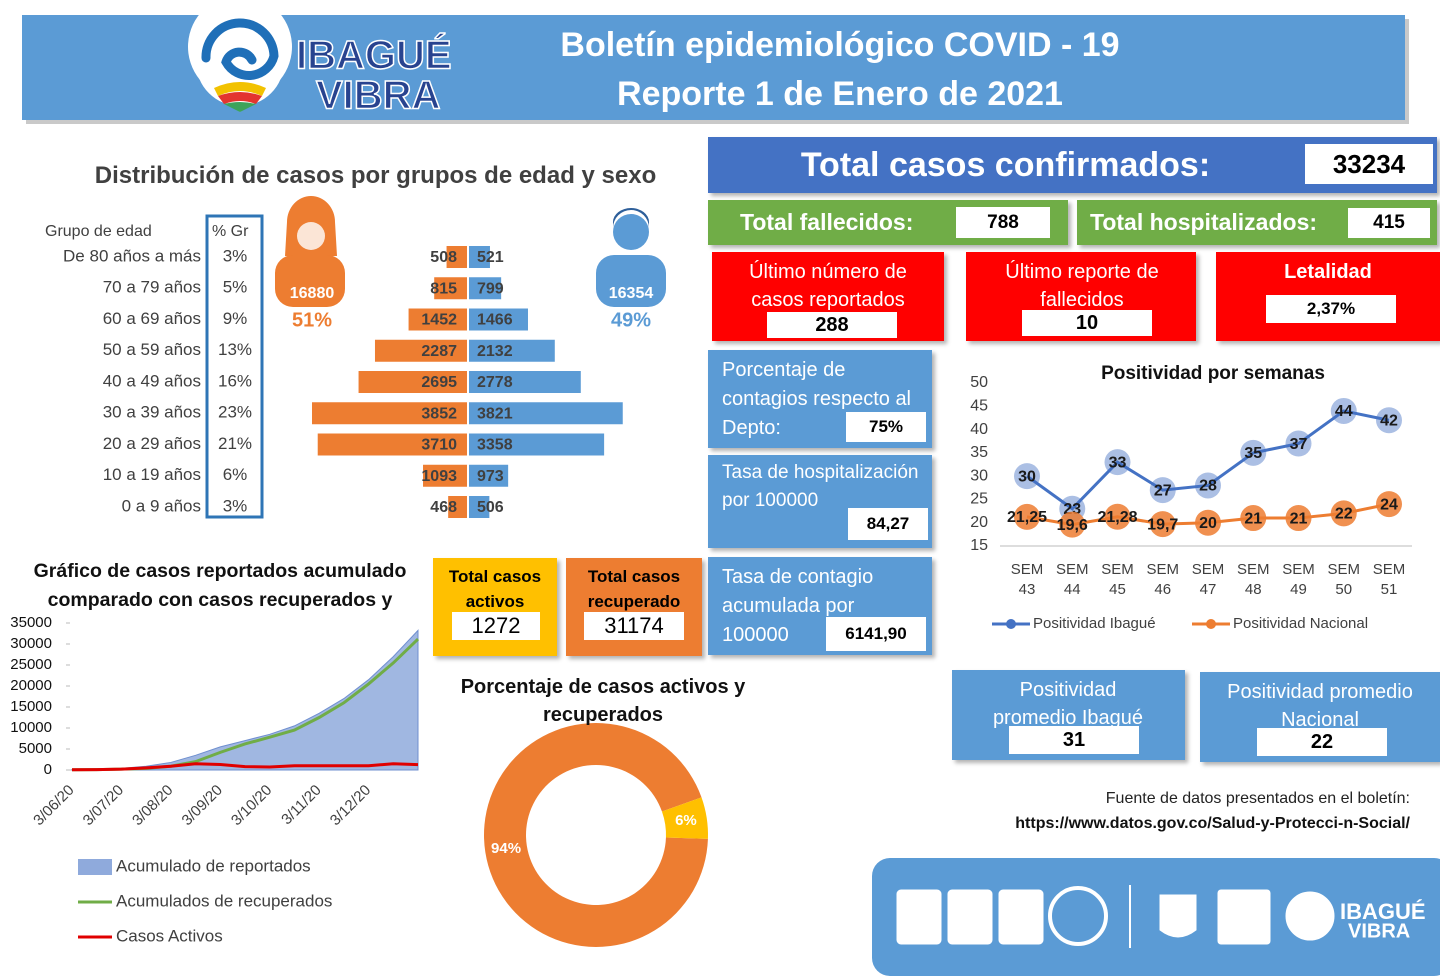  I want to click on logo-text: IBAGUÉ, so click(374, 55).